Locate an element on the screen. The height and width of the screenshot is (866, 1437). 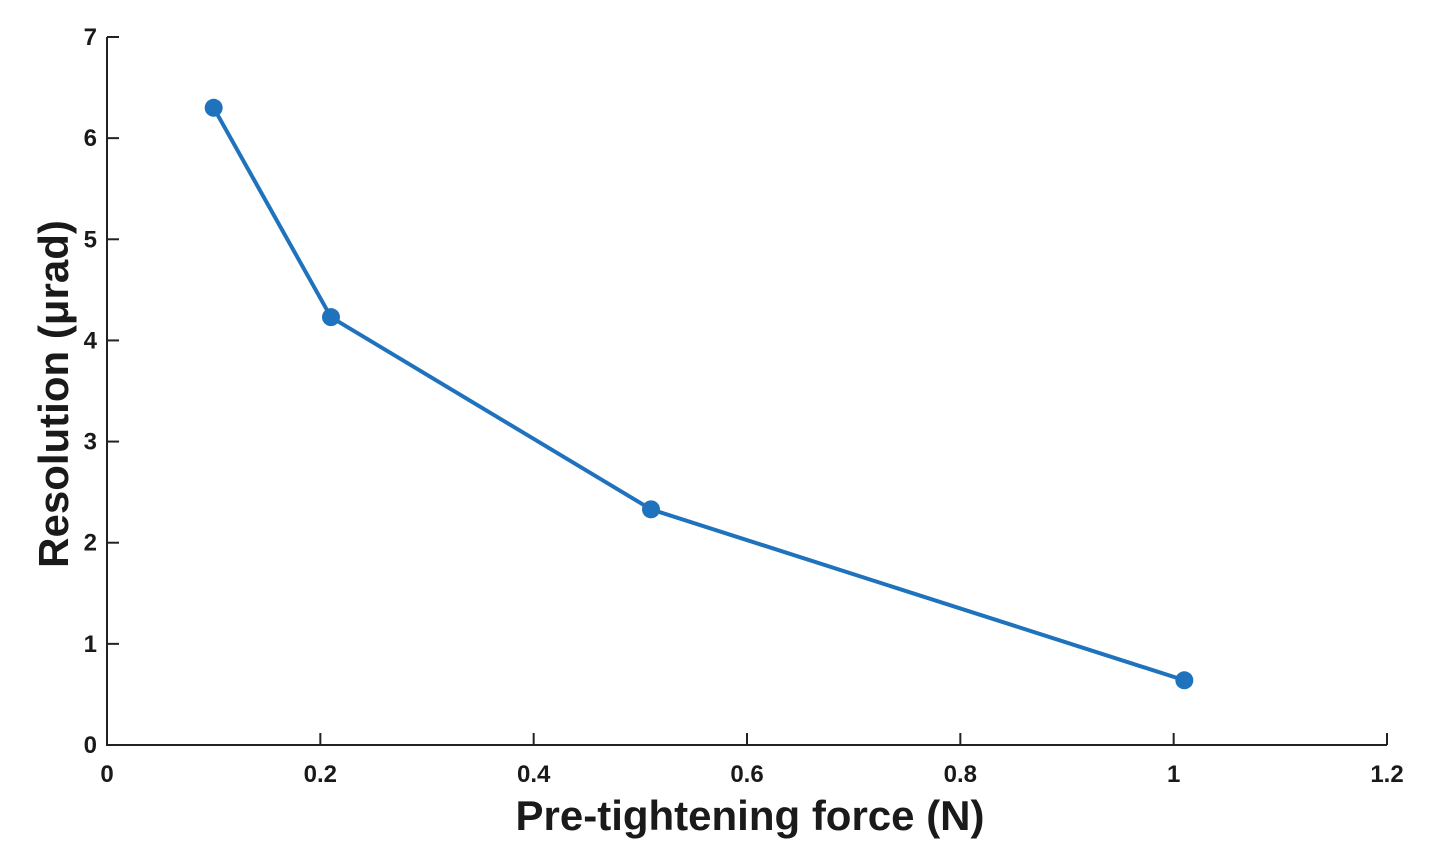
y-tick-label: 3 is located at coordinates (90, 442).